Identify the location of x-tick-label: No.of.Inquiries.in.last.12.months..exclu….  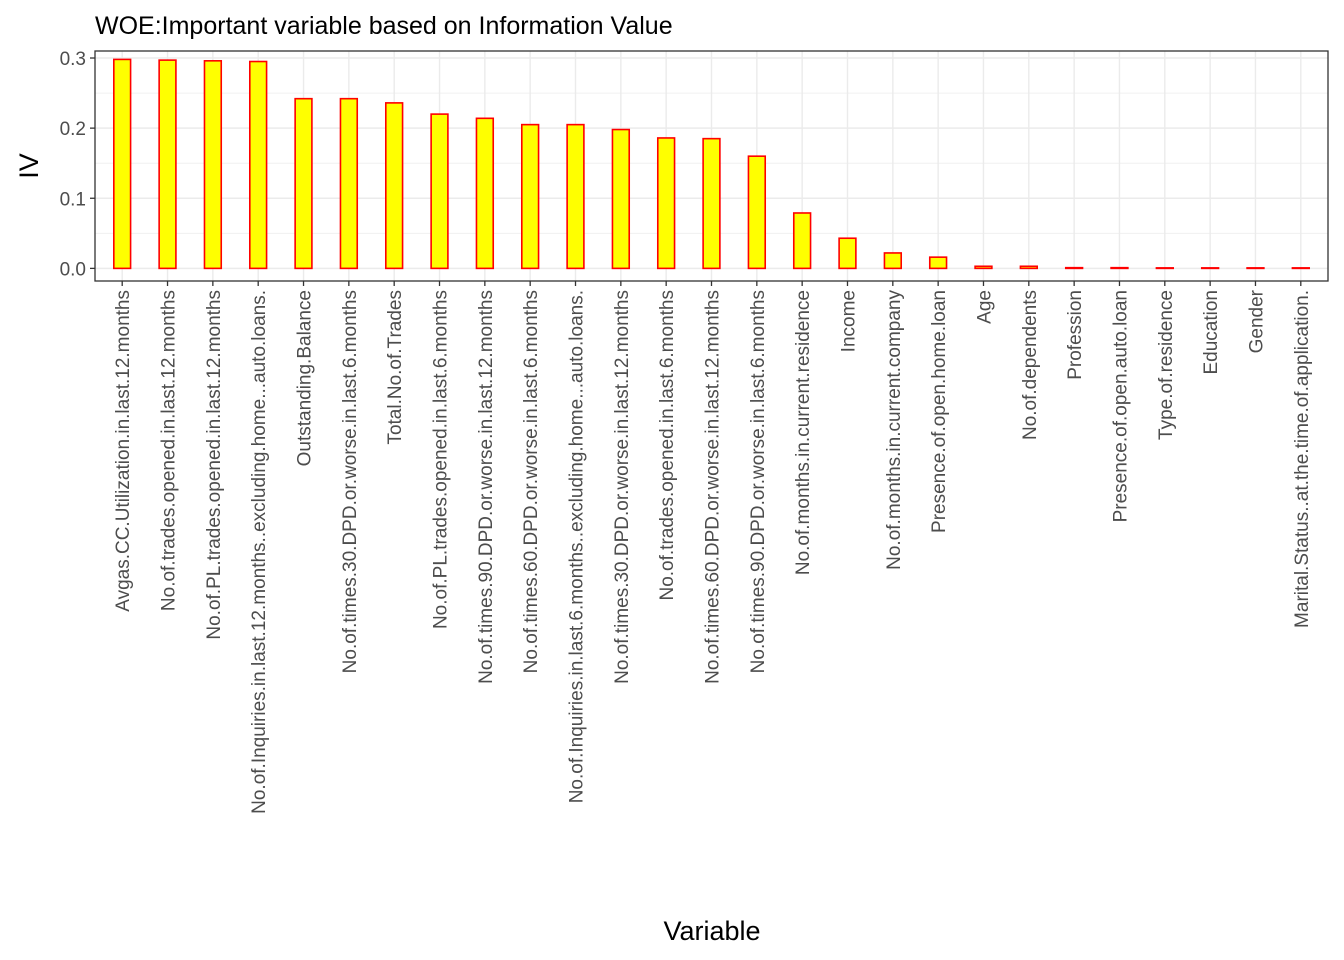
(259, 552).